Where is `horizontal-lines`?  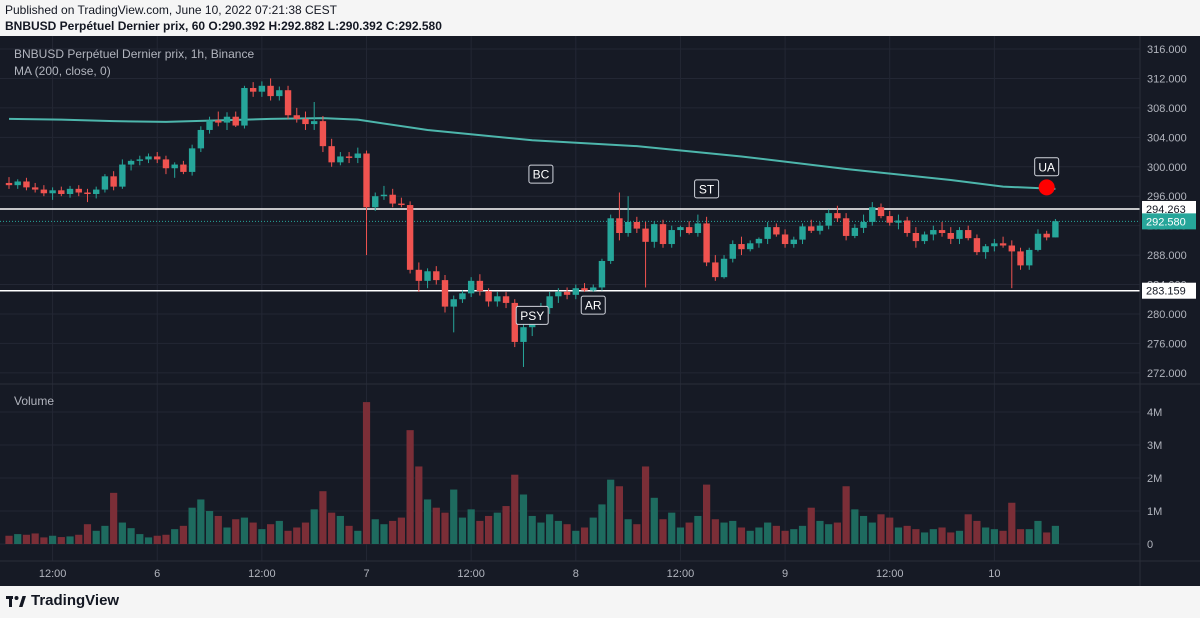
horizontal-lines is located at coordinates (570, 250).